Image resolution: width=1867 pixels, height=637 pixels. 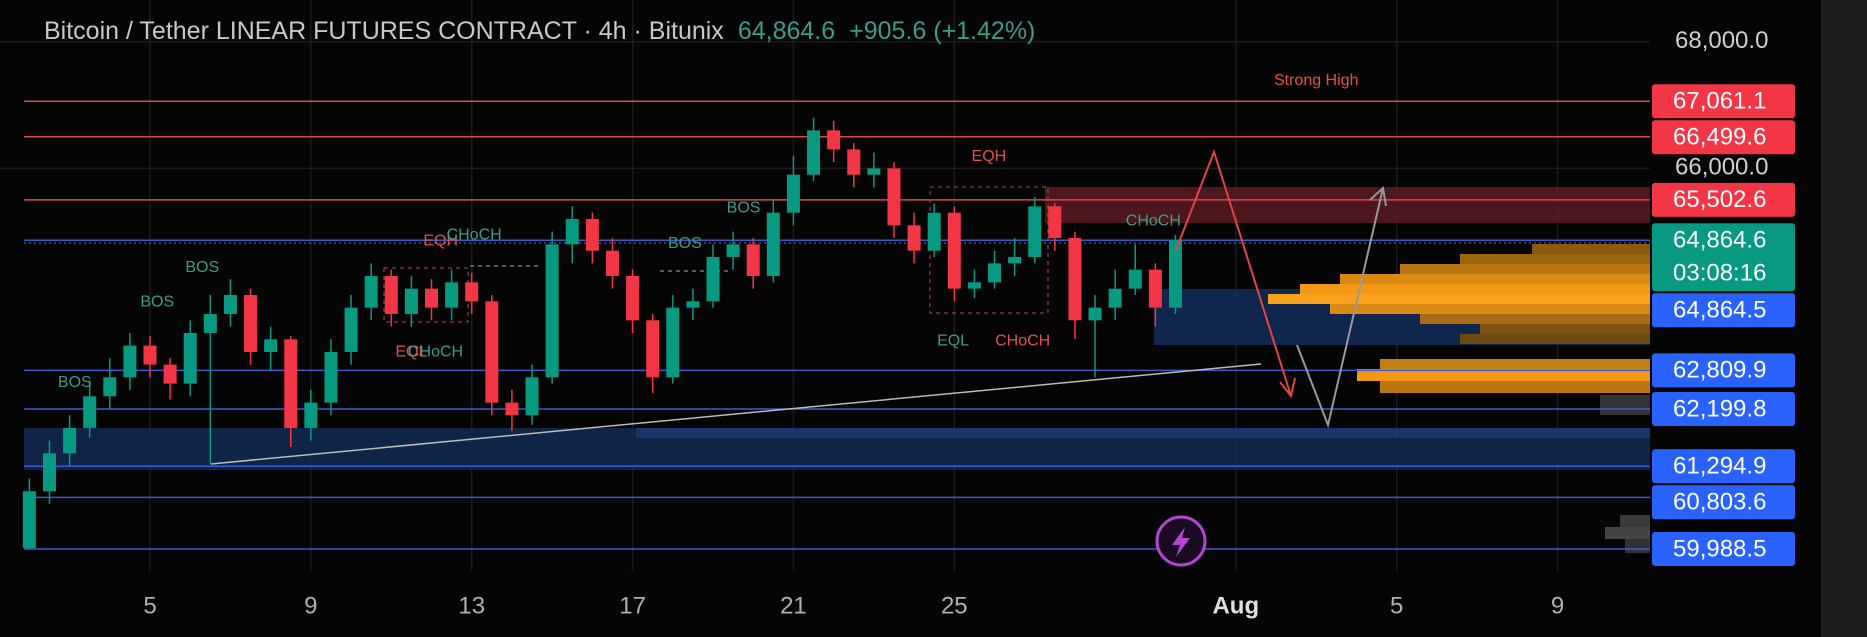 I want to click on right-edge, so click(x=1844, y=318).